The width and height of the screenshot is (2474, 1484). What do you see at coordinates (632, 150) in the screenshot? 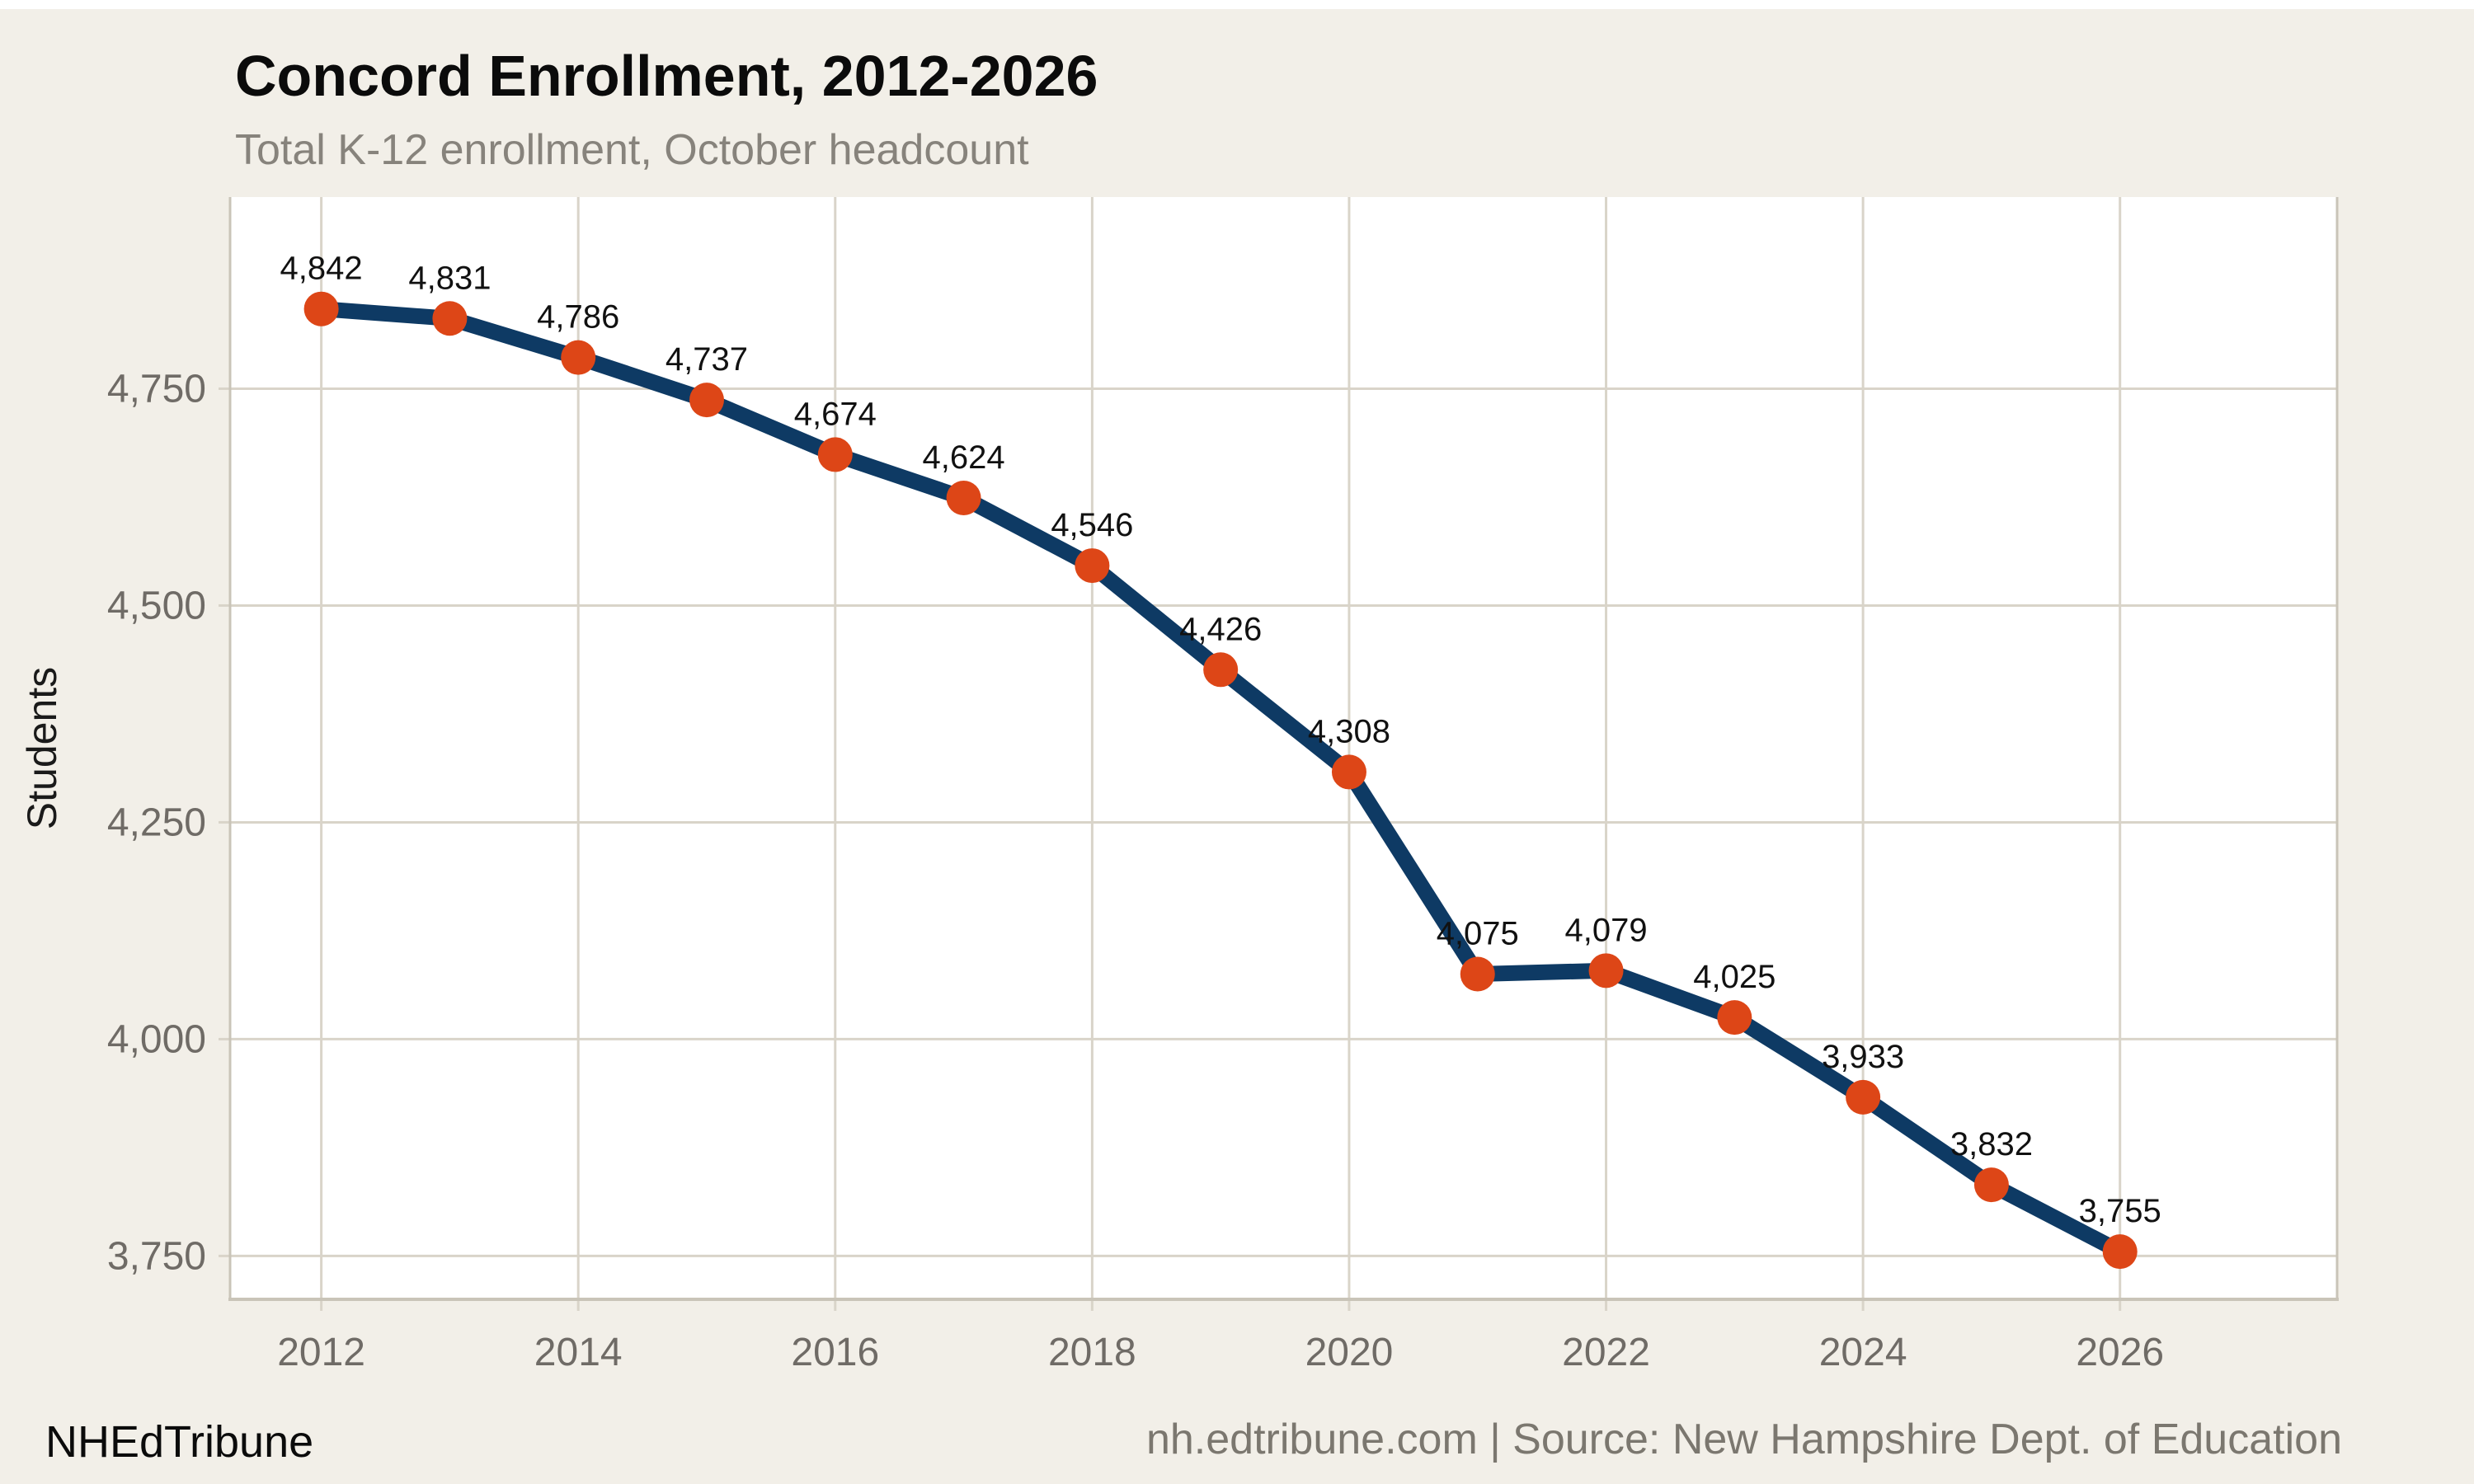
I see `chart-subtitle: Total K-12 enrollment, October headcount` at bounding box center [632, 150].